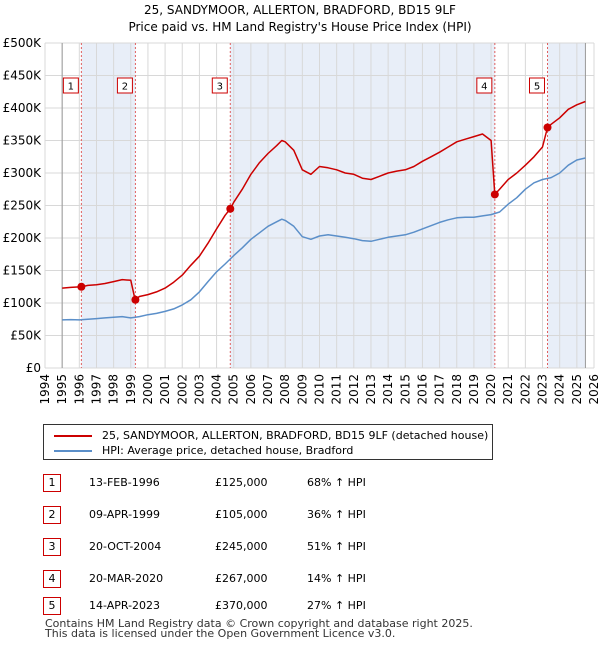 This screenshot has height=650, width=600. What do you see at coordinates (23, 76) in the screenshot?
I see `y-tick-label: £450K` at bounding box center [23, 76].